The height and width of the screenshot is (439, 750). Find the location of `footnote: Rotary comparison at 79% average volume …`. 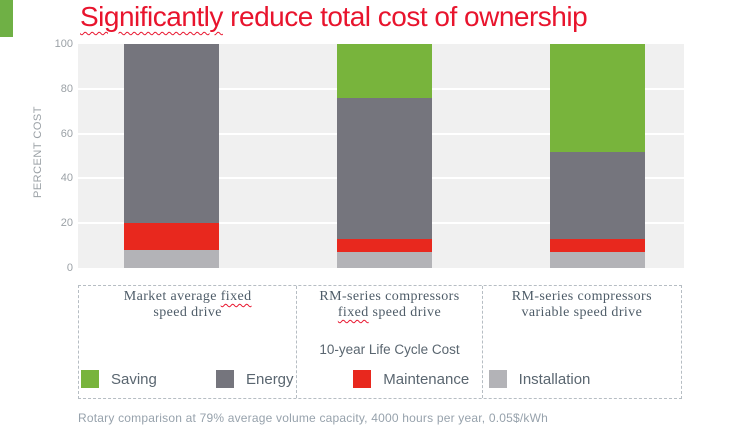

footnote: Rotary comparison at 79% average volume … is located at coordinates (313, 418).